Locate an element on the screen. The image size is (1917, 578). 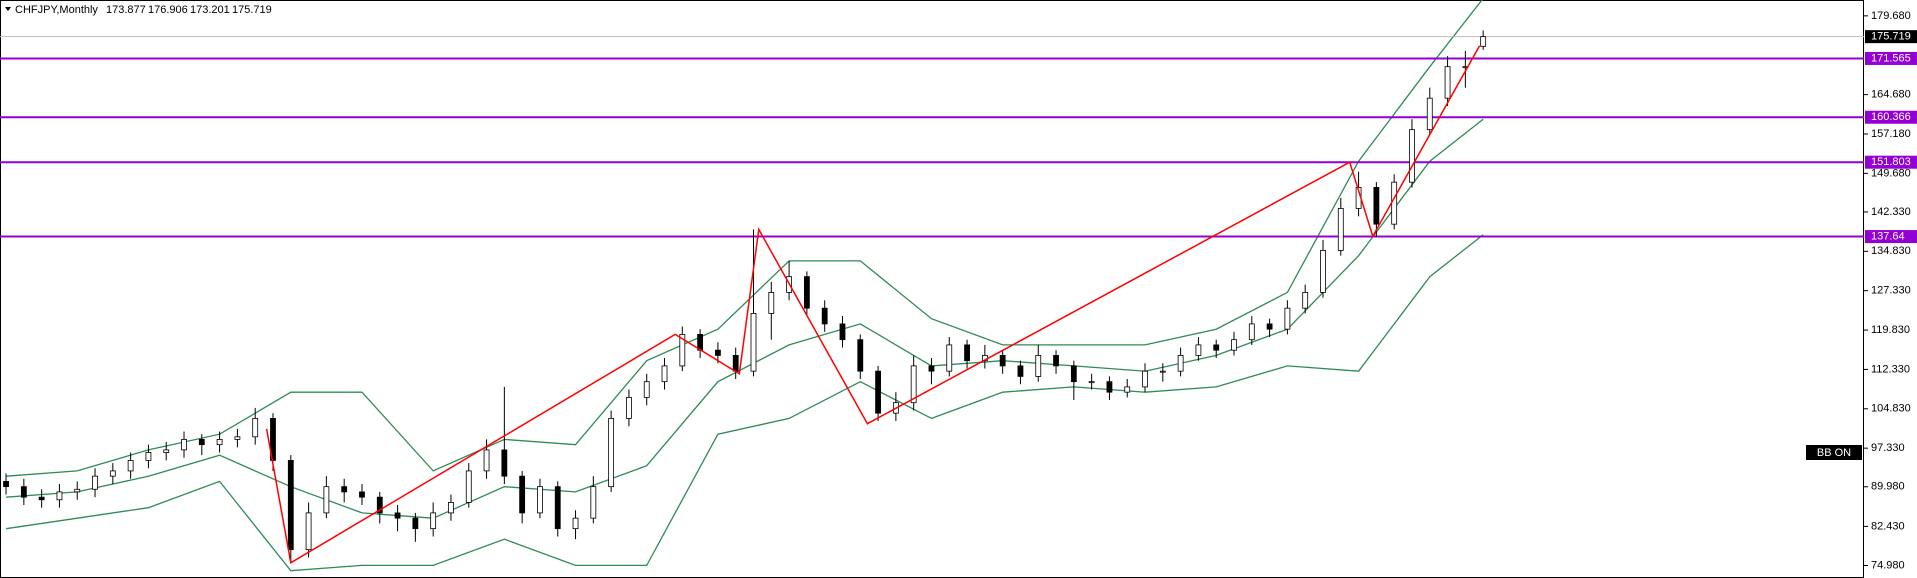
level-label: 137.64 is located at coordinates (1888, 236).